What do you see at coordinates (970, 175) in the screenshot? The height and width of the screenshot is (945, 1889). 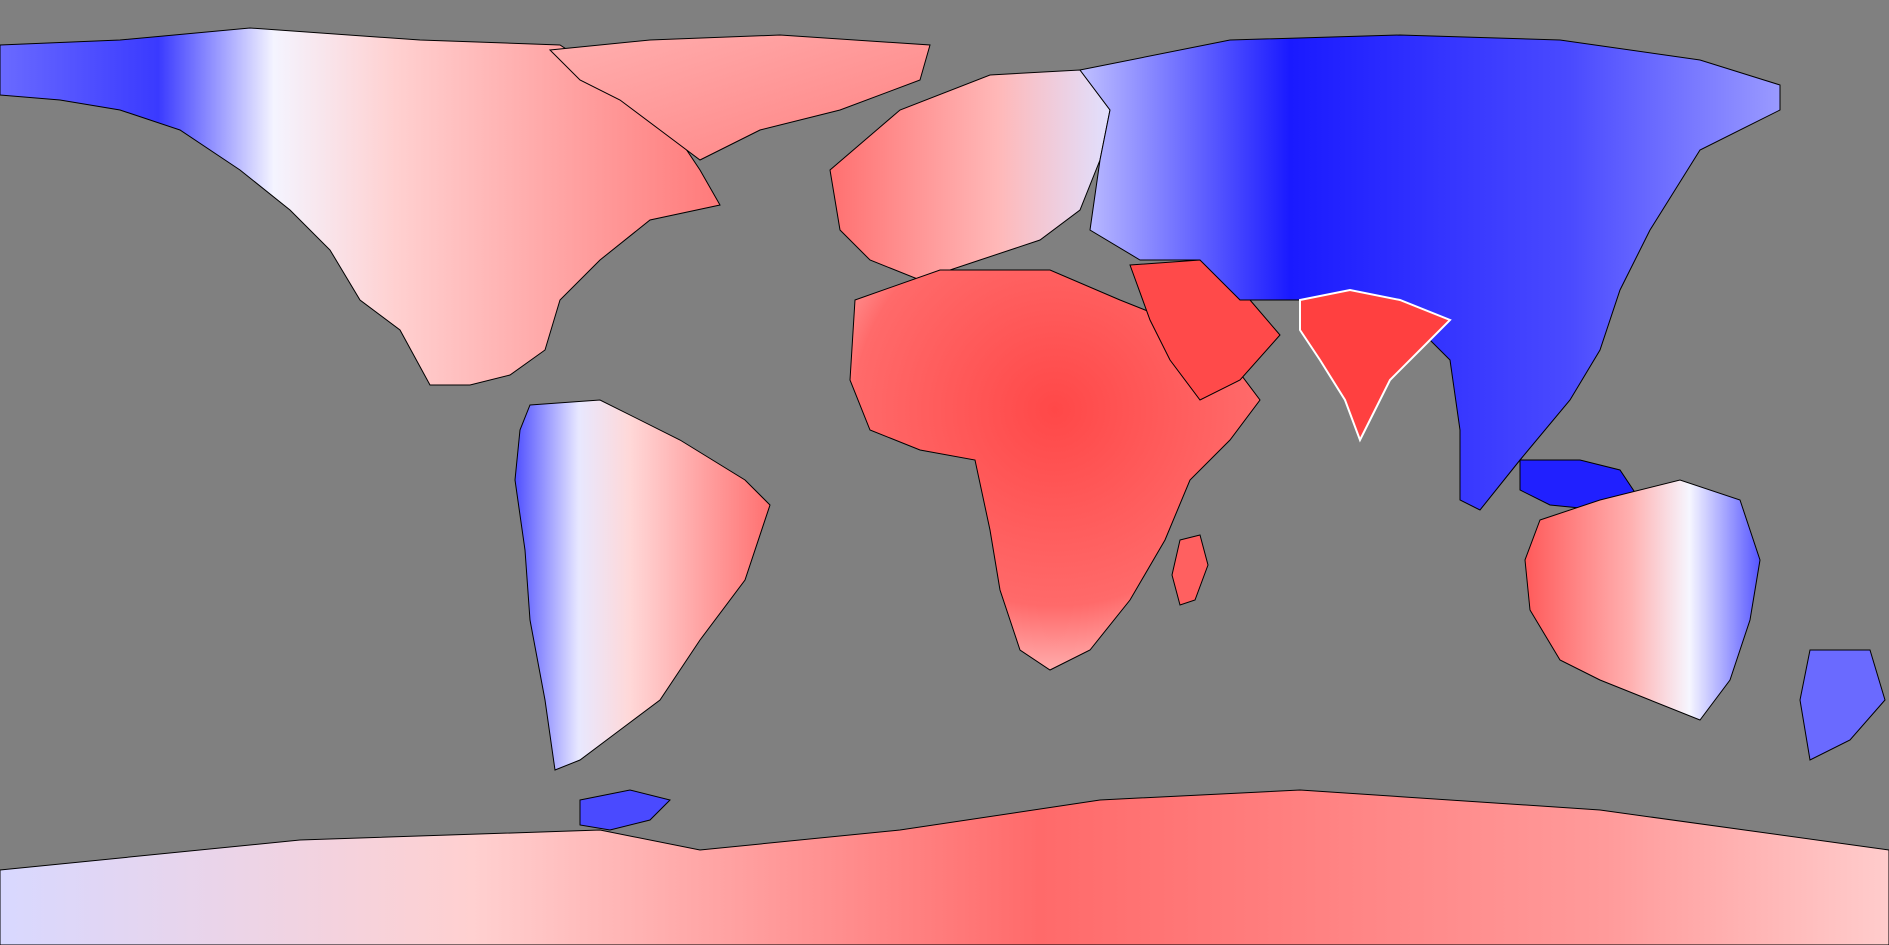 I see `europe` at bounding box center [970, 175].